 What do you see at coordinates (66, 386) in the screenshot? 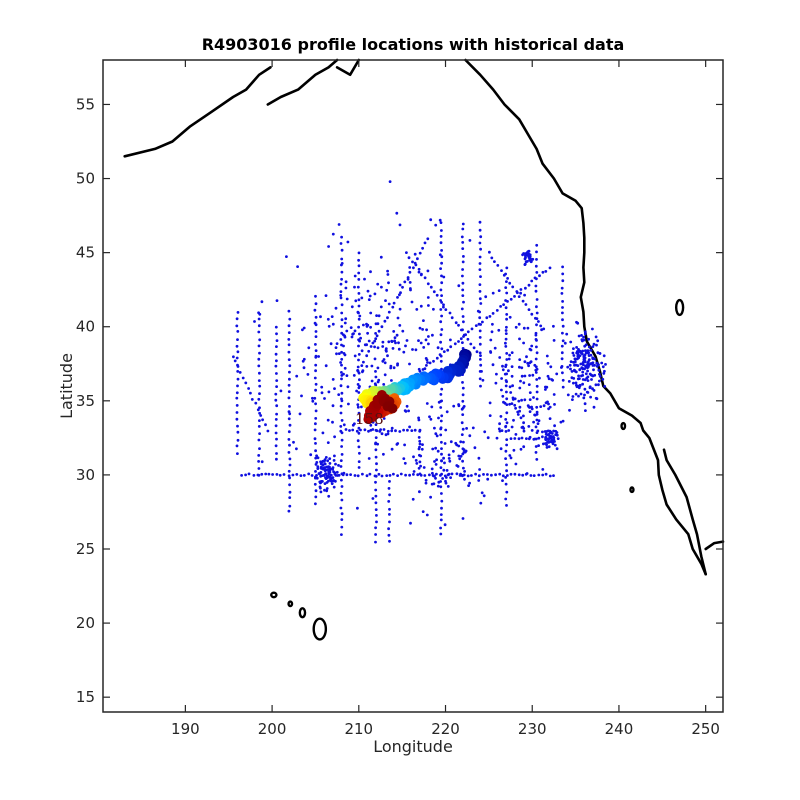
I see `y-axis-label: Latitude` at bounding box center [66, 386].